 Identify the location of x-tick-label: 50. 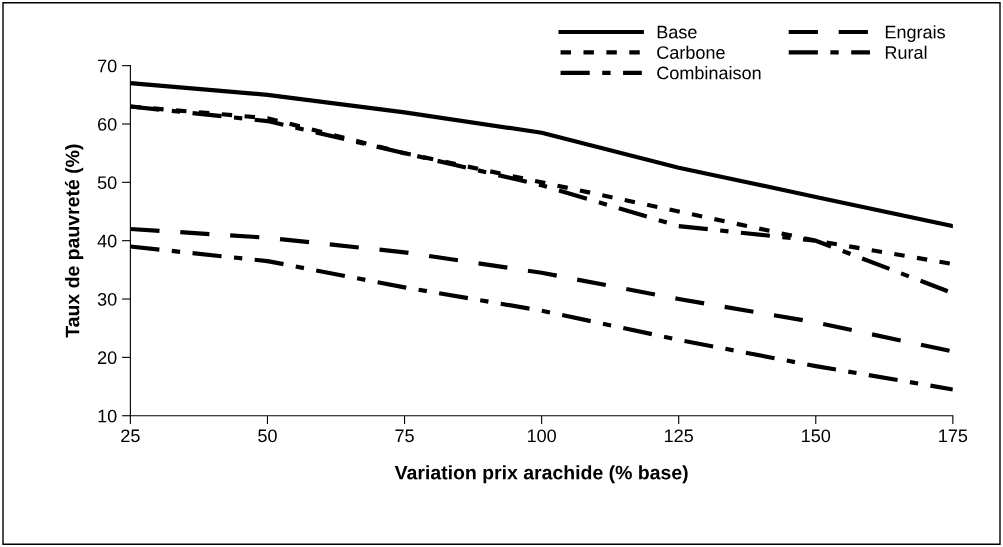
(267, 436).